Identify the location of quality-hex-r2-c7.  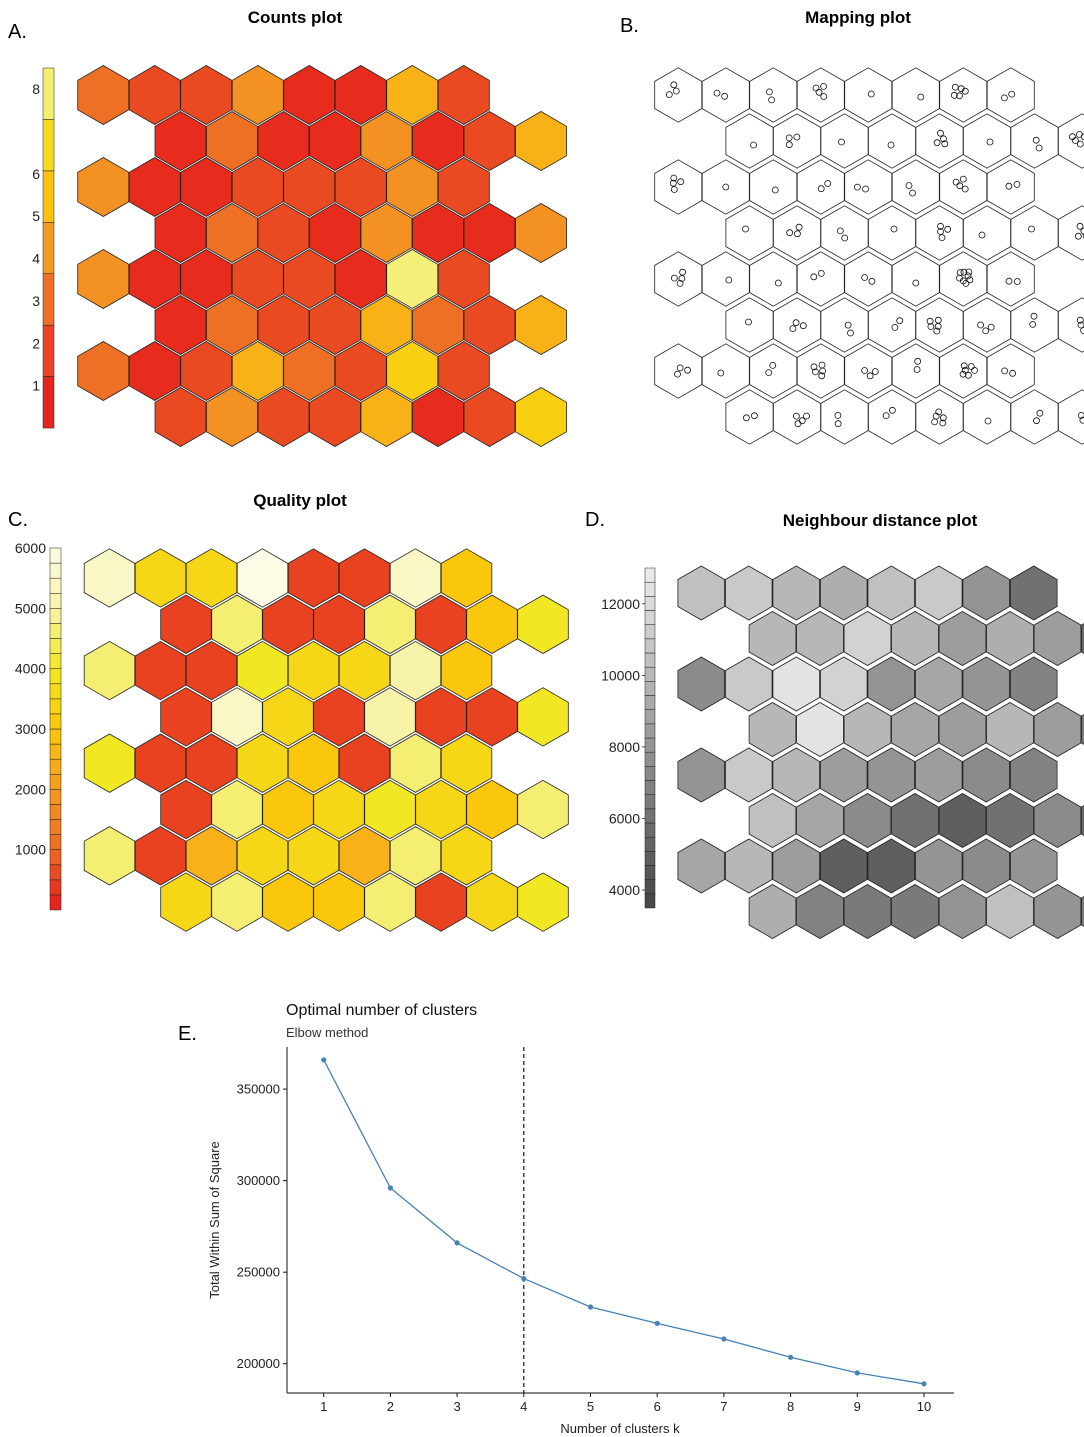
(441, 624).